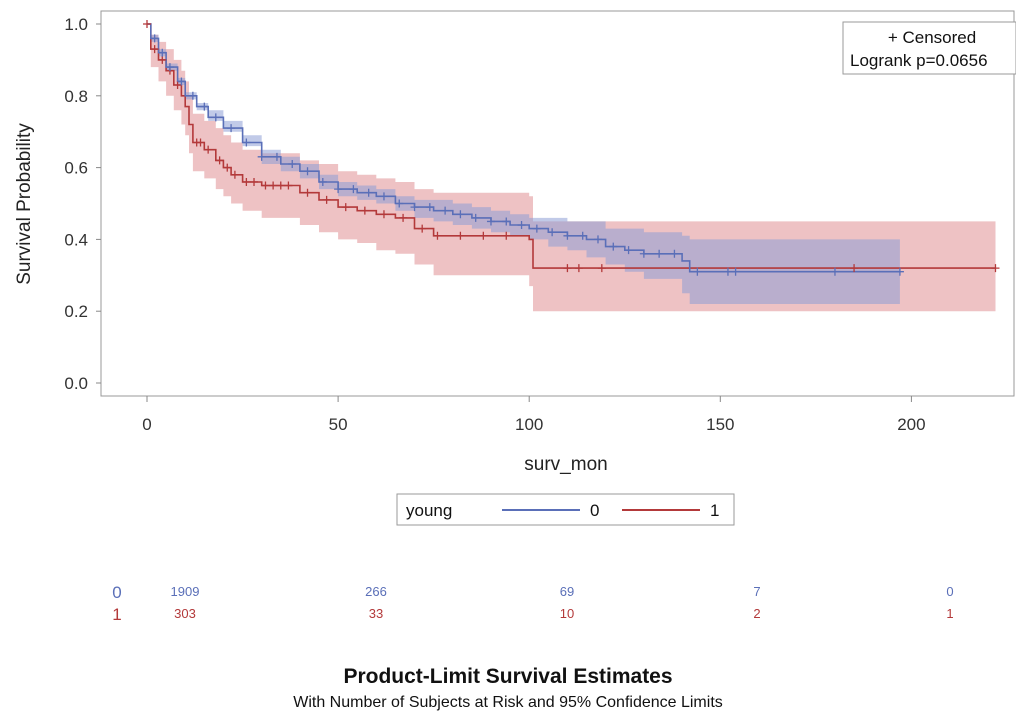 This screenshot has height=713, width=1016. Describe the element at coordinates (185, 591) in the screenshot. I see `risk-count: 1909` at that location.